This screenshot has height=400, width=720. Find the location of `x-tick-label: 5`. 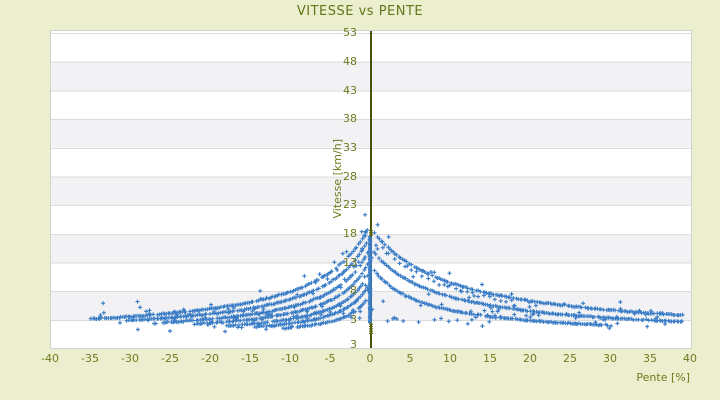

x-tick-label: 5 is located at coordinates (410, 358).